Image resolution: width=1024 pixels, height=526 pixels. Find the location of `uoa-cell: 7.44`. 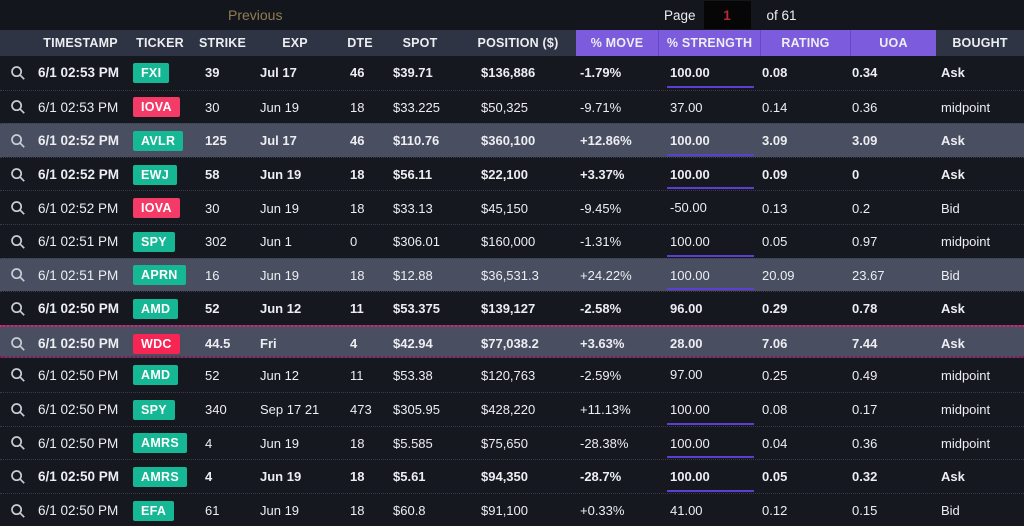

uoa-cell: 7.44 is located at coordinates (865, 344).